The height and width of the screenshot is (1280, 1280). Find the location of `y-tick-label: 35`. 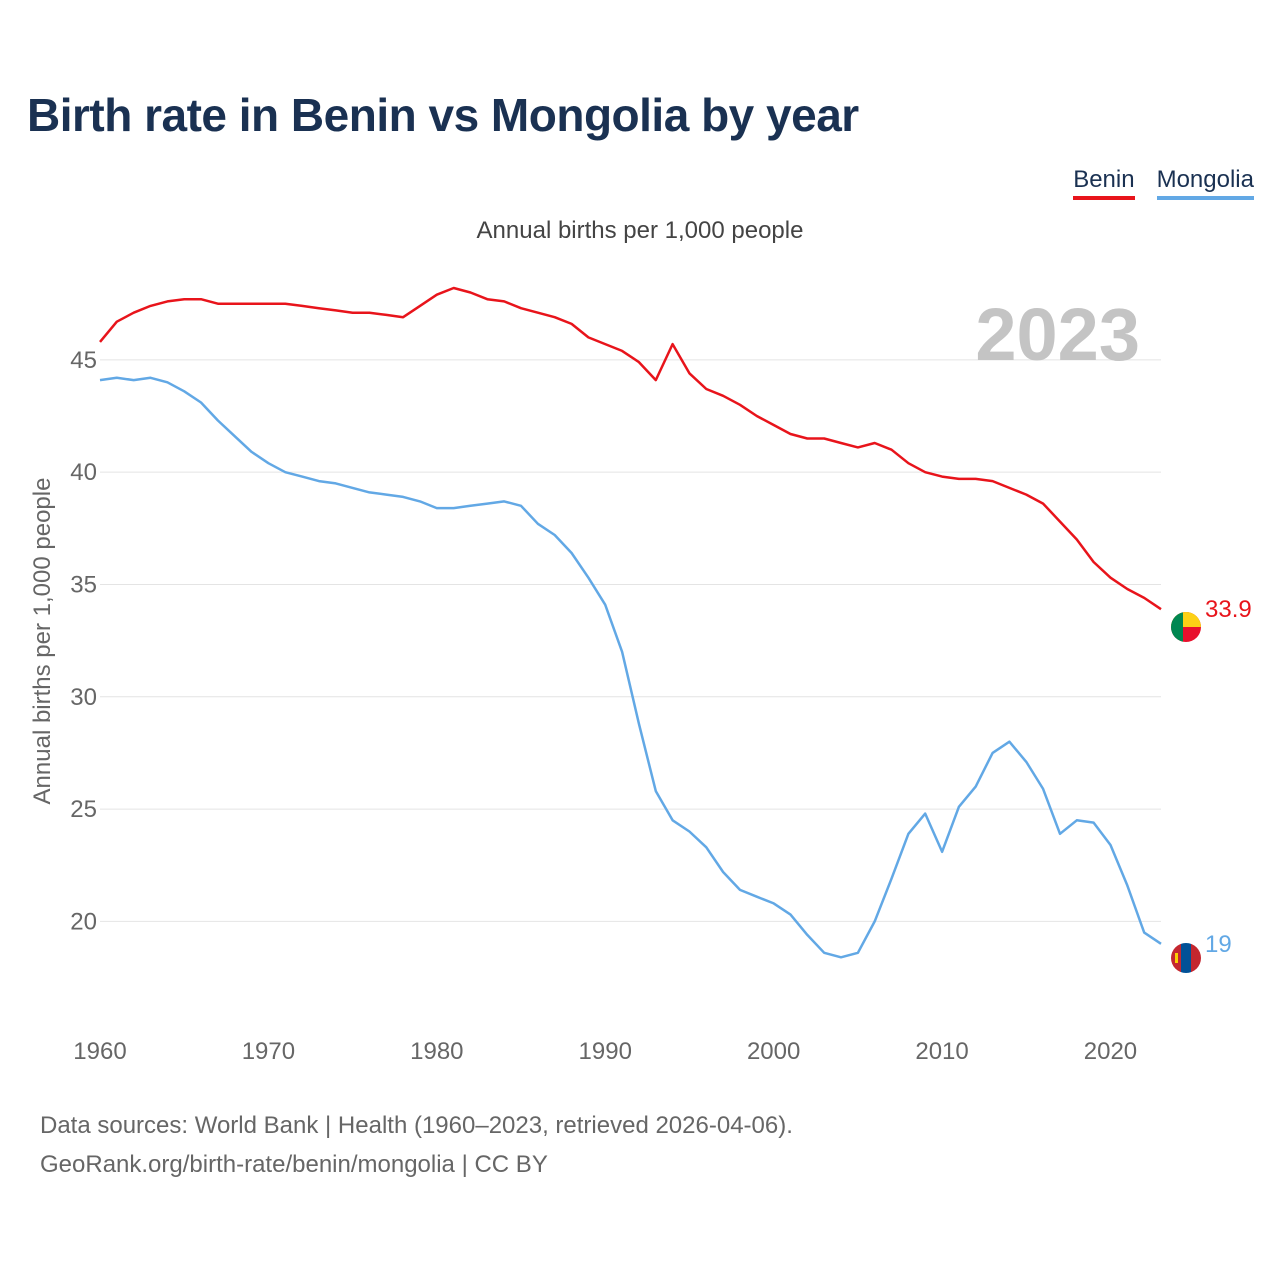

y-tick-label: 35 is located at coordinates (83, 584).